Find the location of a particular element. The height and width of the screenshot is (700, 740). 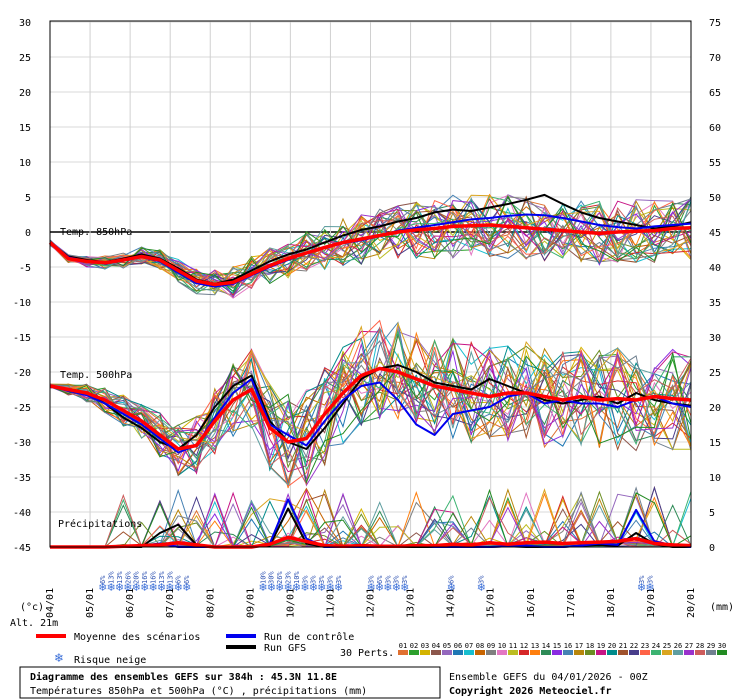

pert-number-label: 13 is located at coordinates (535, 646).